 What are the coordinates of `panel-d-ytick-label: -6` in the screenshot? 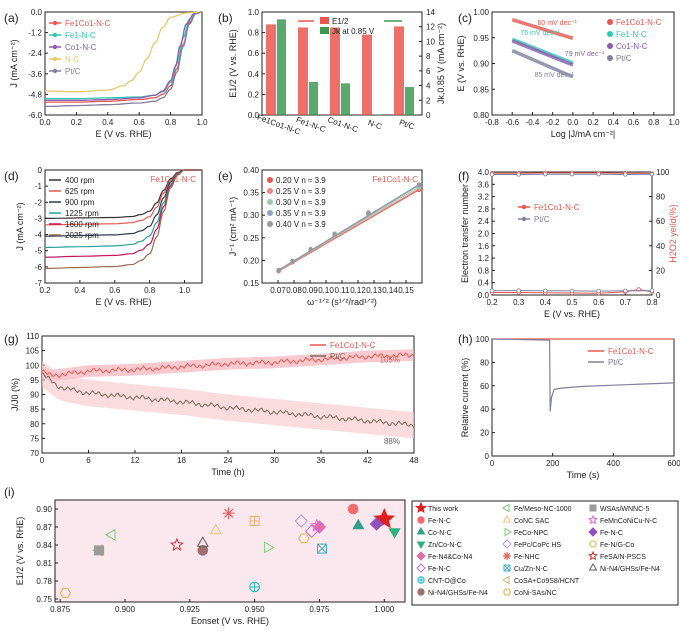 It's located at (39, 267).